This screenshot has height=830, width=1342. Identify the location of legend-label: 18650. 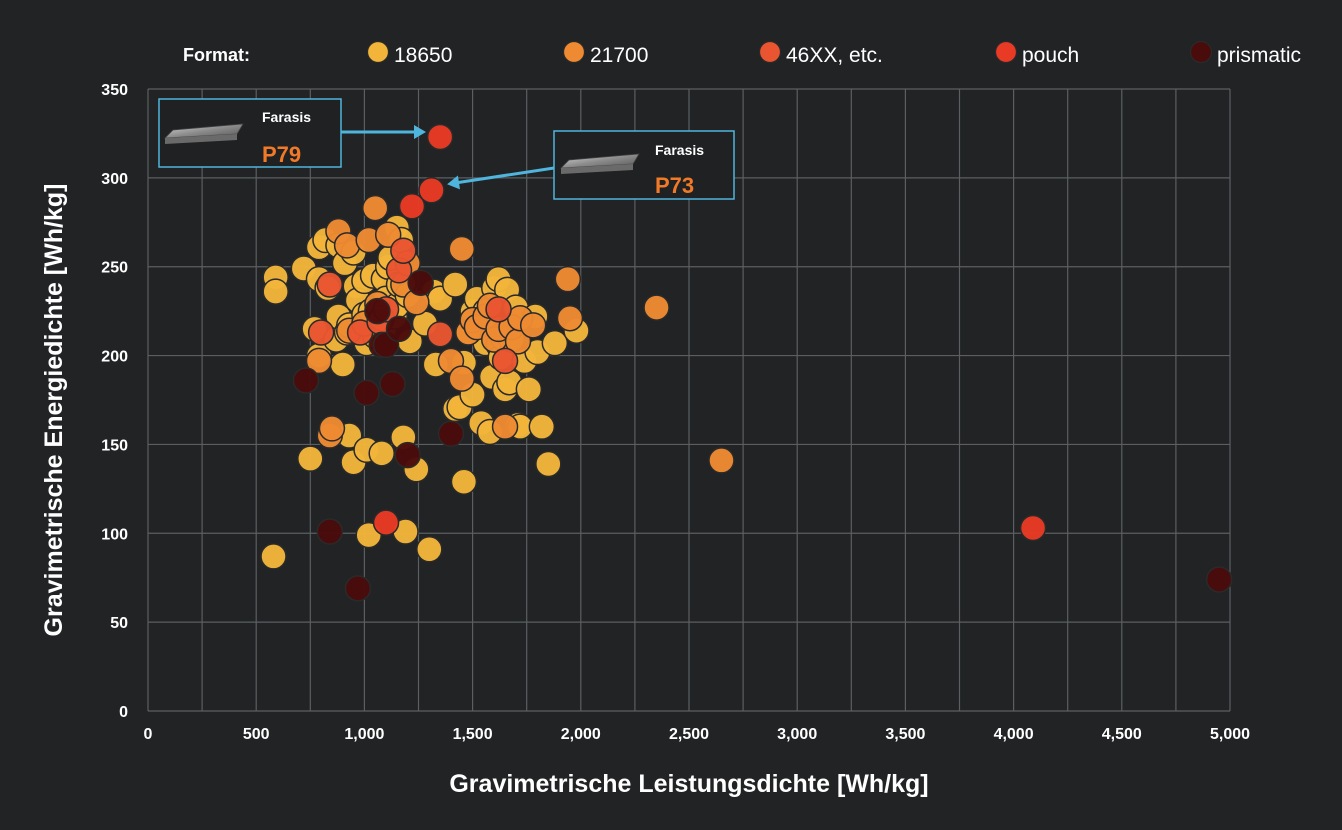
(423, 55).